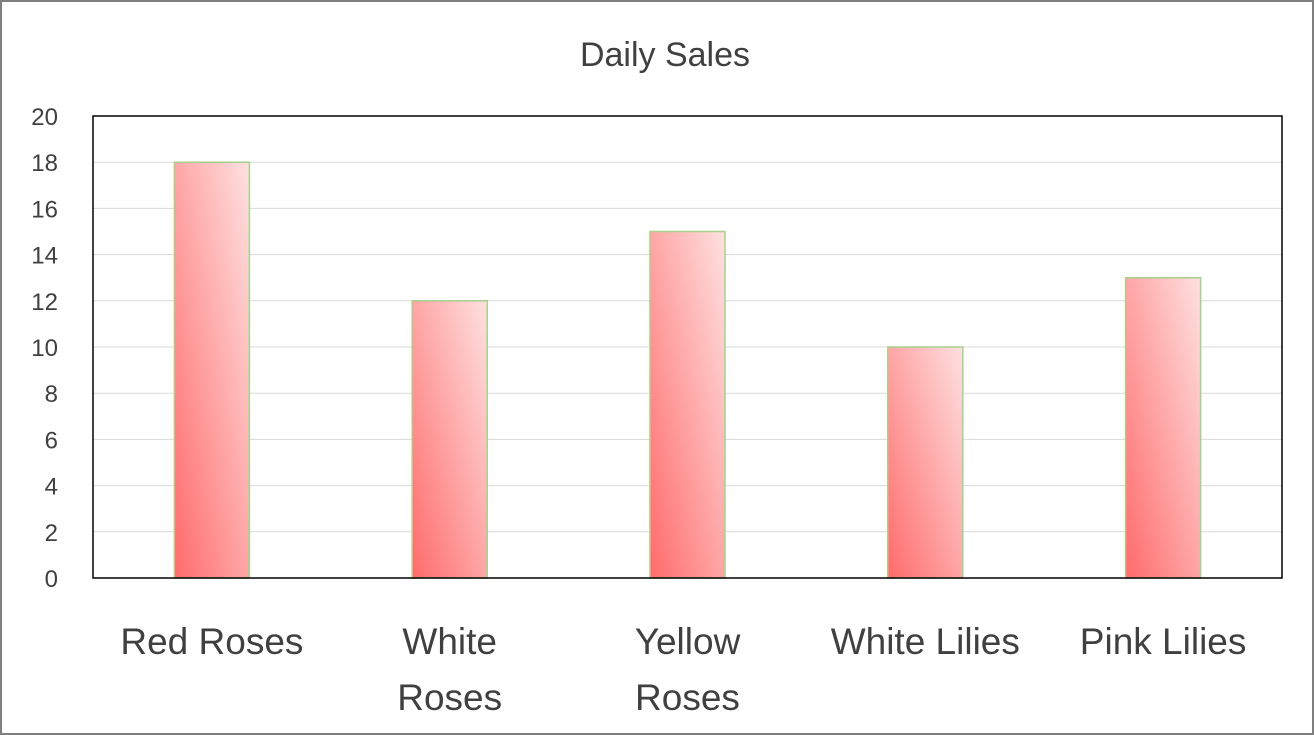  What do you see at coordinates (44, 209) in the screenshot?
I see `y-tick-label: 16` at bounding box center [44, 209].